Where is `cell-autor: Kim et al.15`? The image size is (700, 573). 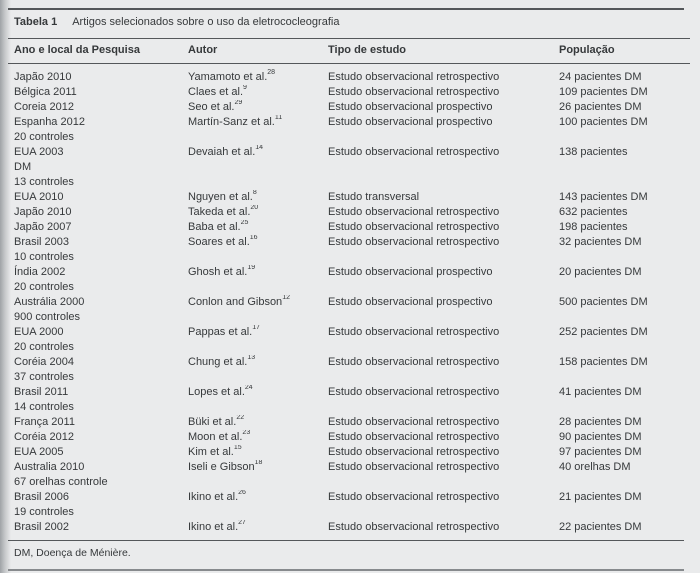
cell-autor: Kim et al.15 is located at coordinates (258, 452).